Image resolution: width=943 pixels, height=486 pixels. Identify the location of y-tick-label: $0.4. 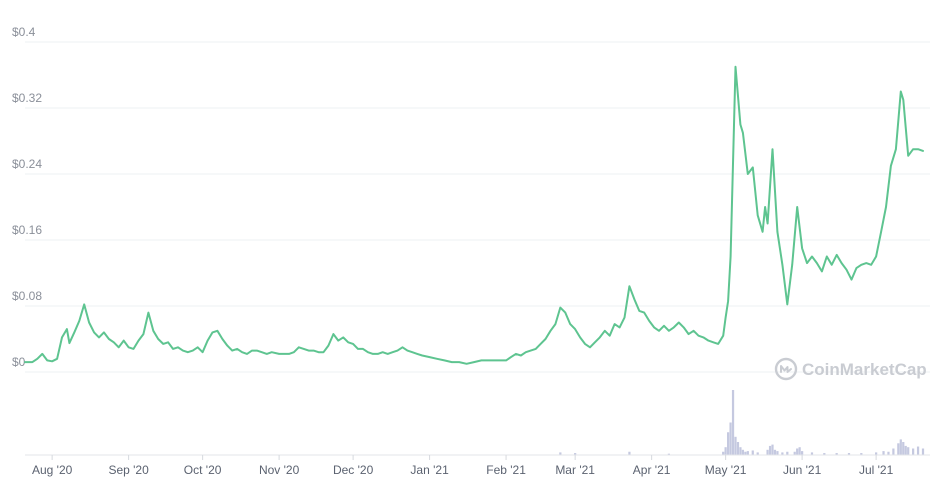
(24, 32).